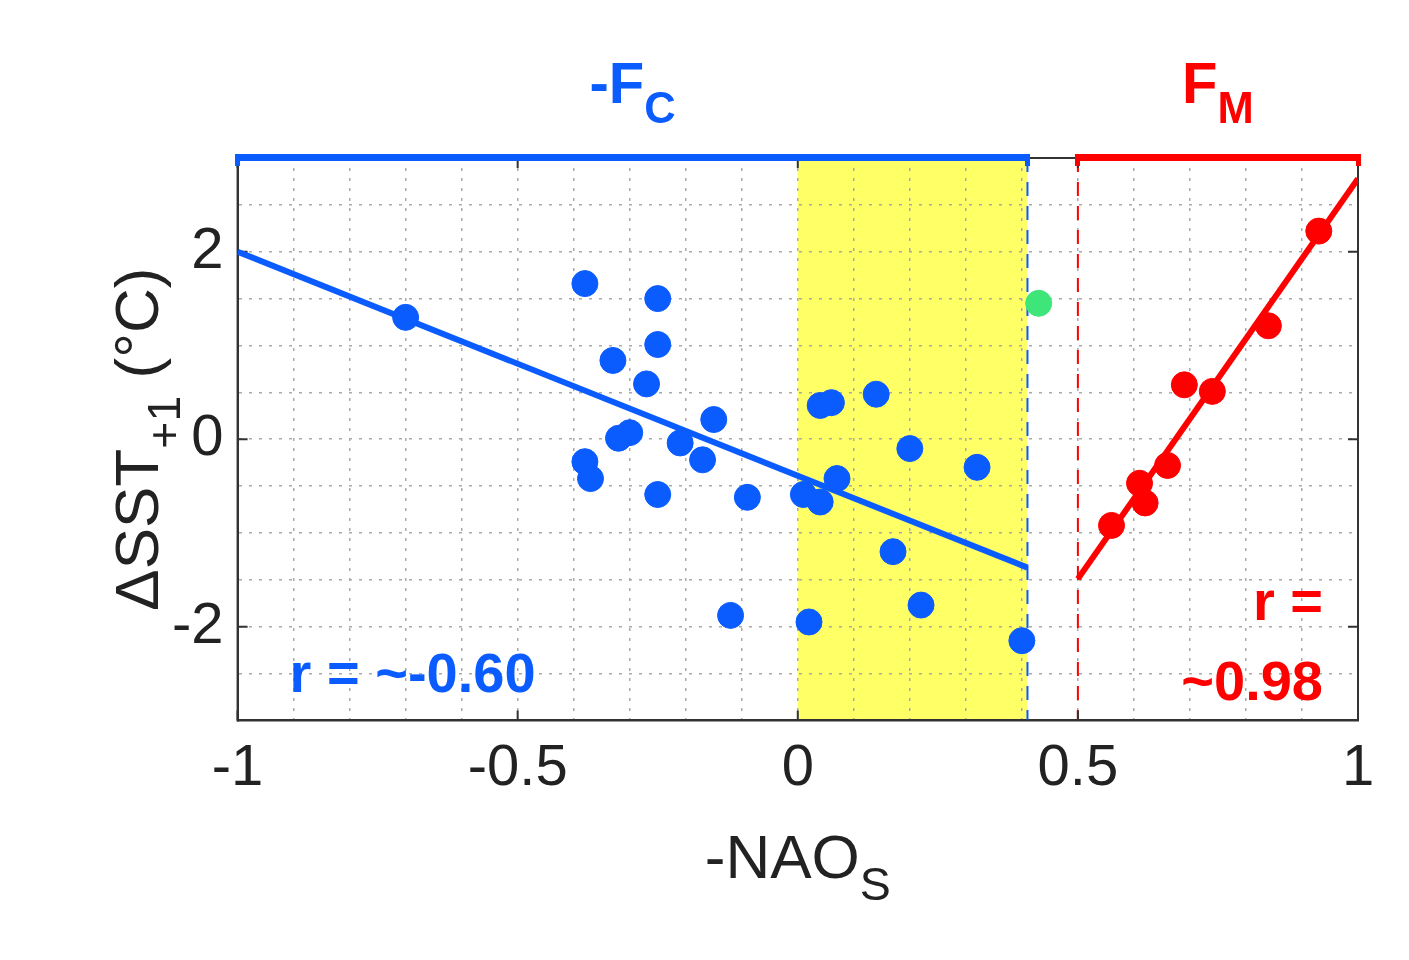  Describe the element at coordinates (207, 435) in the screenshot. I see `y-tick-label: 0` at that location.